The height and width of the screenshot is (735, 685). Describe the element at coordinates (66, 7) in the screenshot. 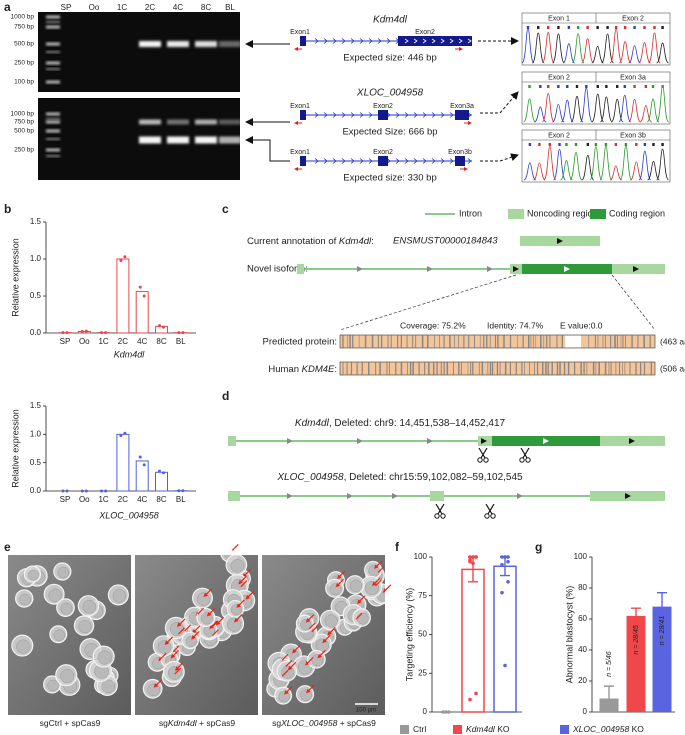

I see `lane-label: SP` at that location.